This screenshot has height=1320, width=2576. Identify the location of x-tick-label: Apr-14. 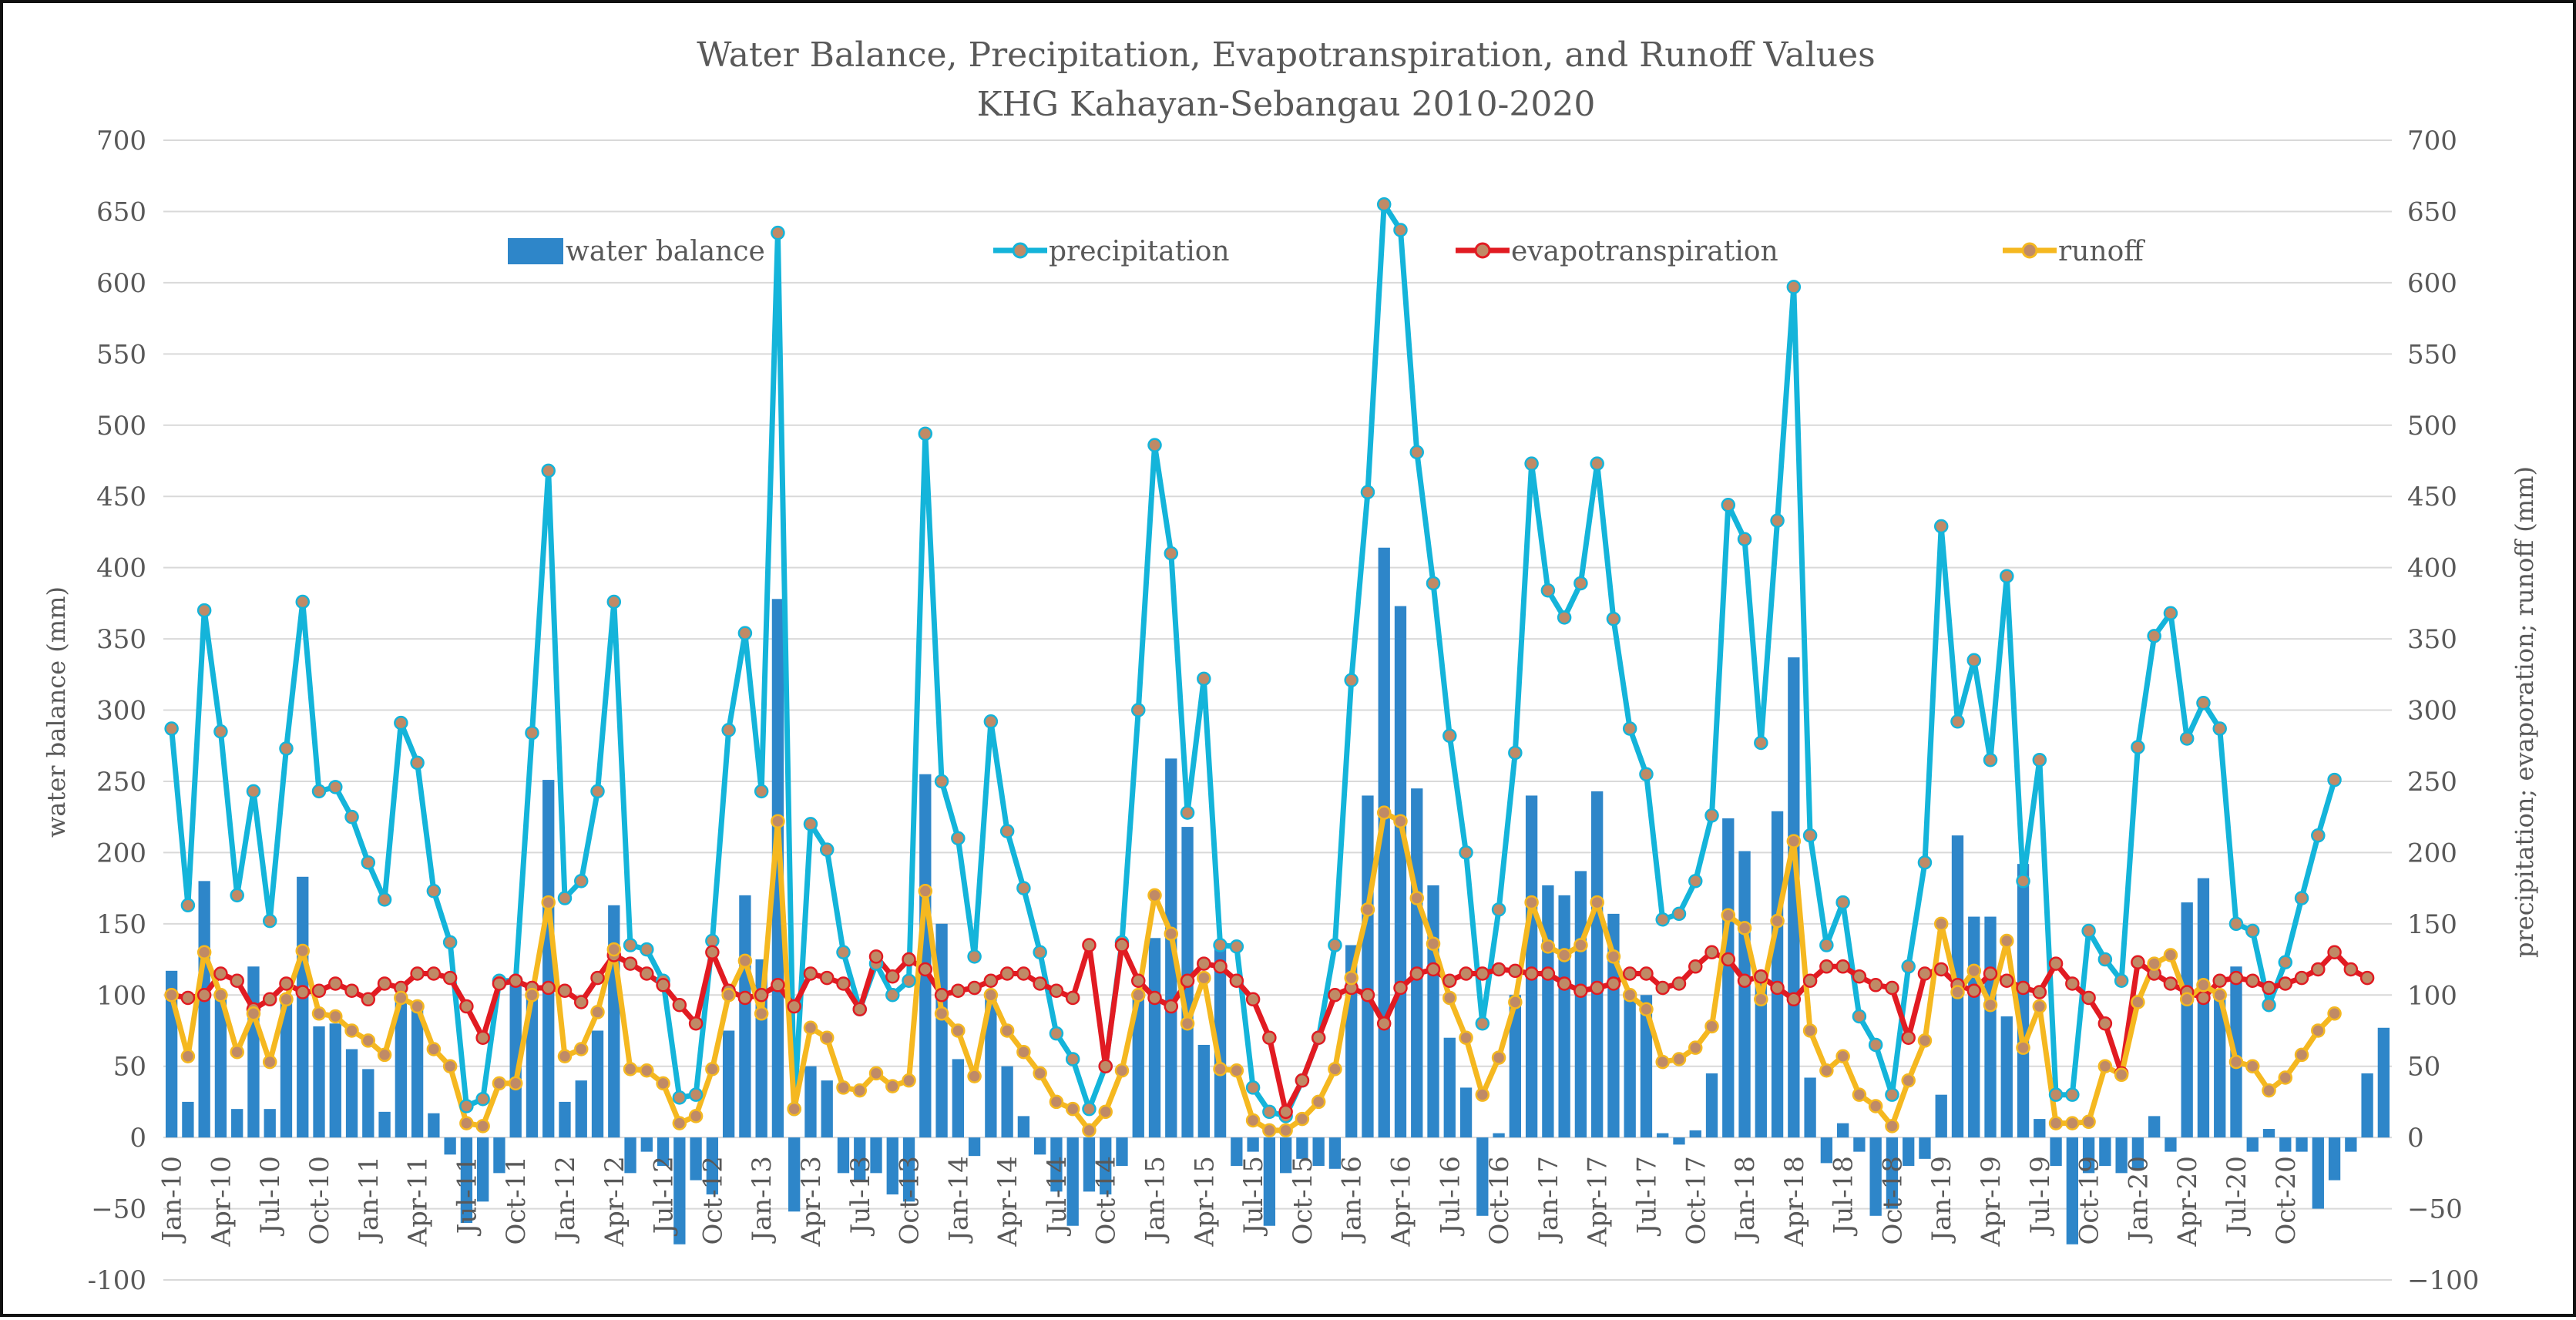
(1007, 1201).